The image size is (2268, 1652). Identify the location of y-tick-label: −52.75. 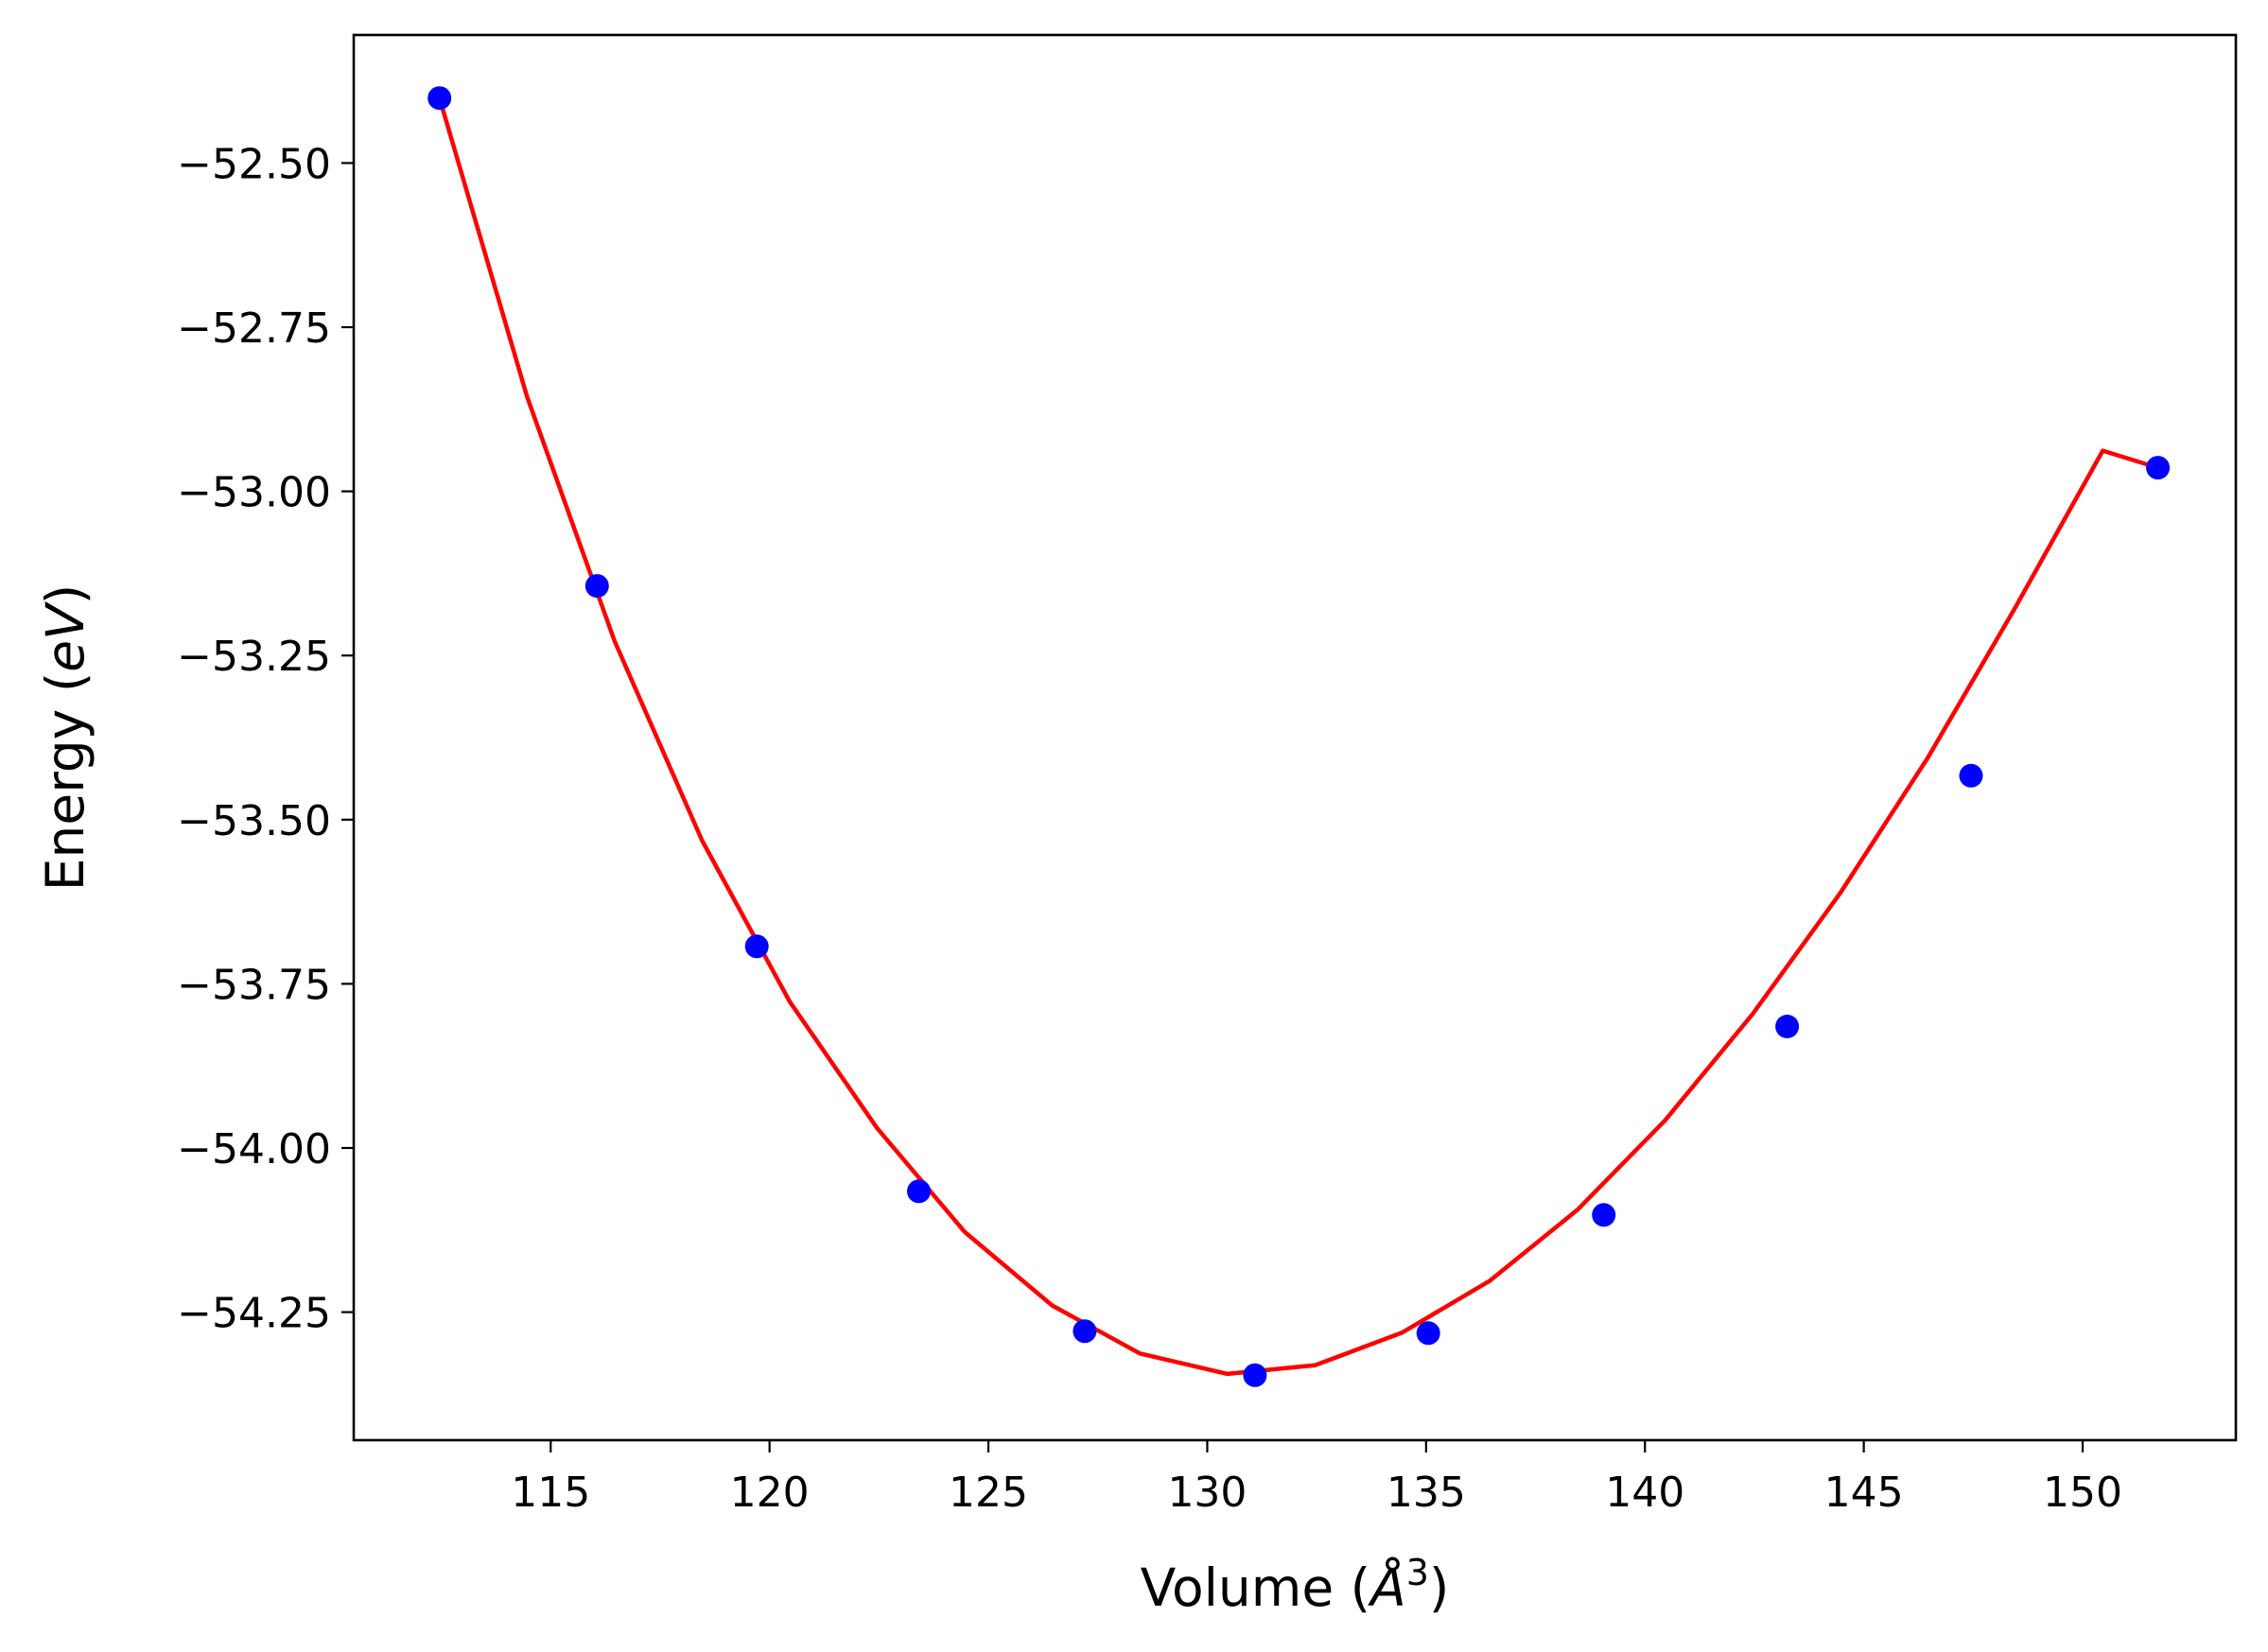
(254, 329).